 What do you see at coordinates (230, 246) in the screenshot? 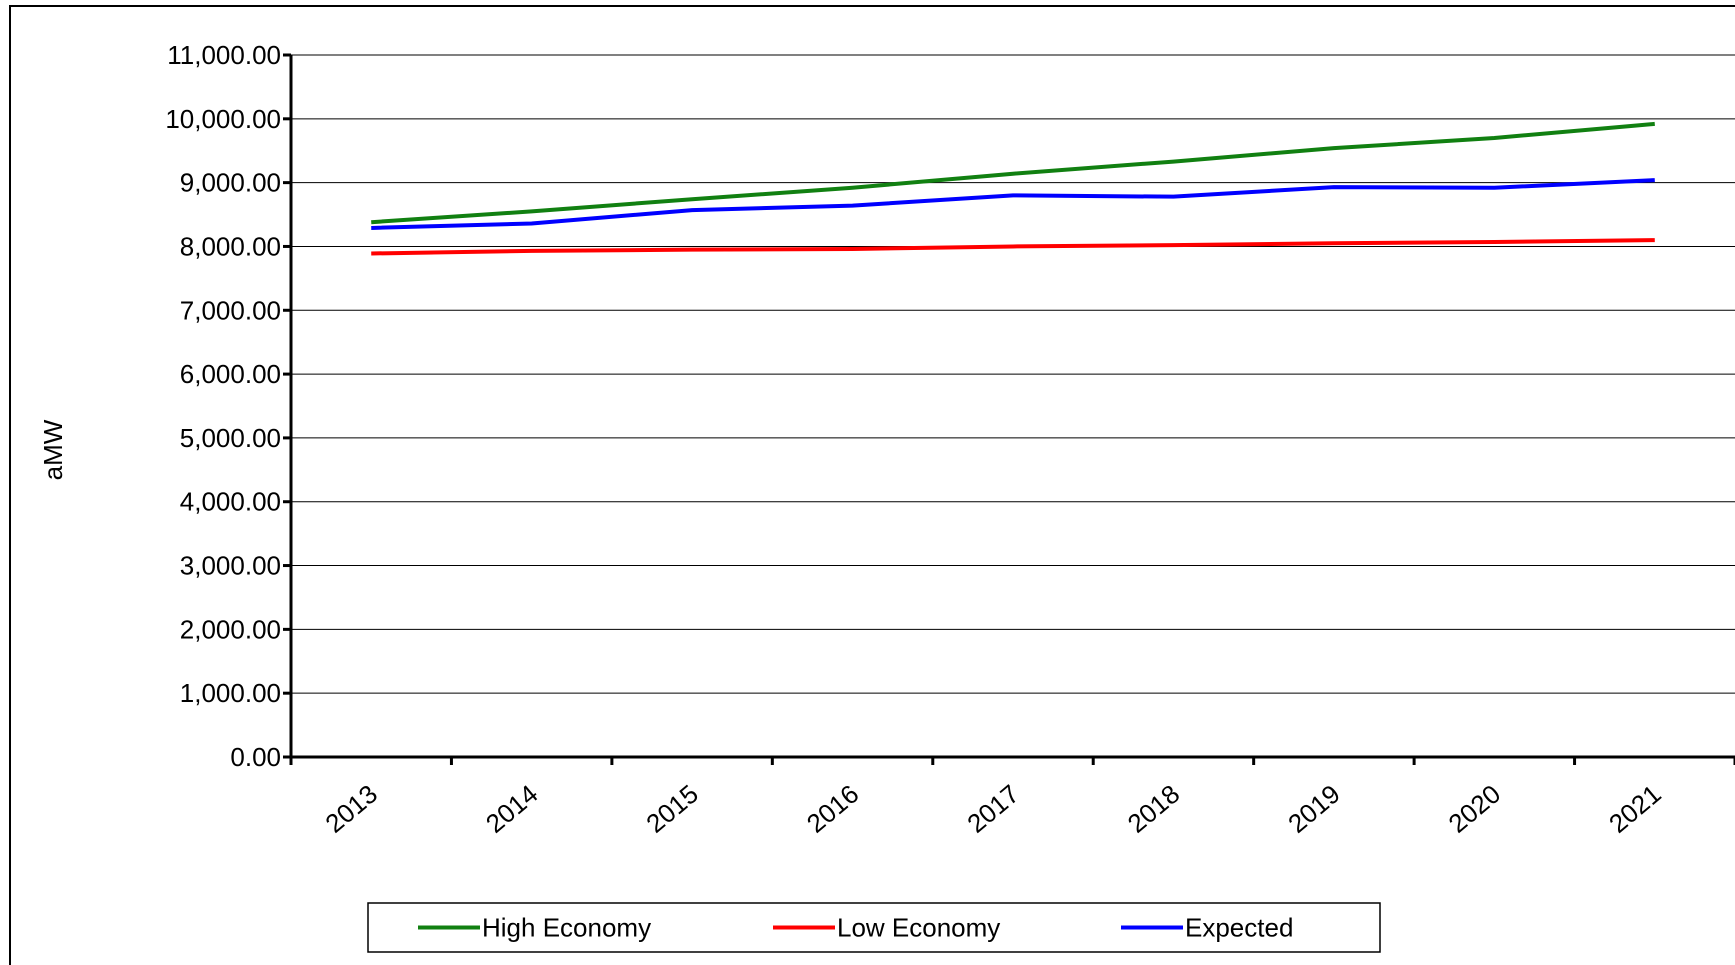
I see `y-tick-label: 8,000.00` at bounding box center [230, 246].